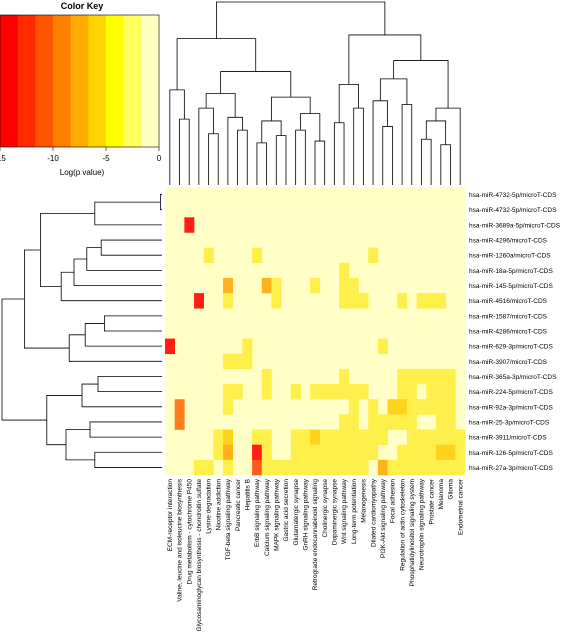 The width and height of the screenshot is (567, 641). I want to click on row-label: hsa-miR-4732-5p/microT-CDS, so click(513, 210).